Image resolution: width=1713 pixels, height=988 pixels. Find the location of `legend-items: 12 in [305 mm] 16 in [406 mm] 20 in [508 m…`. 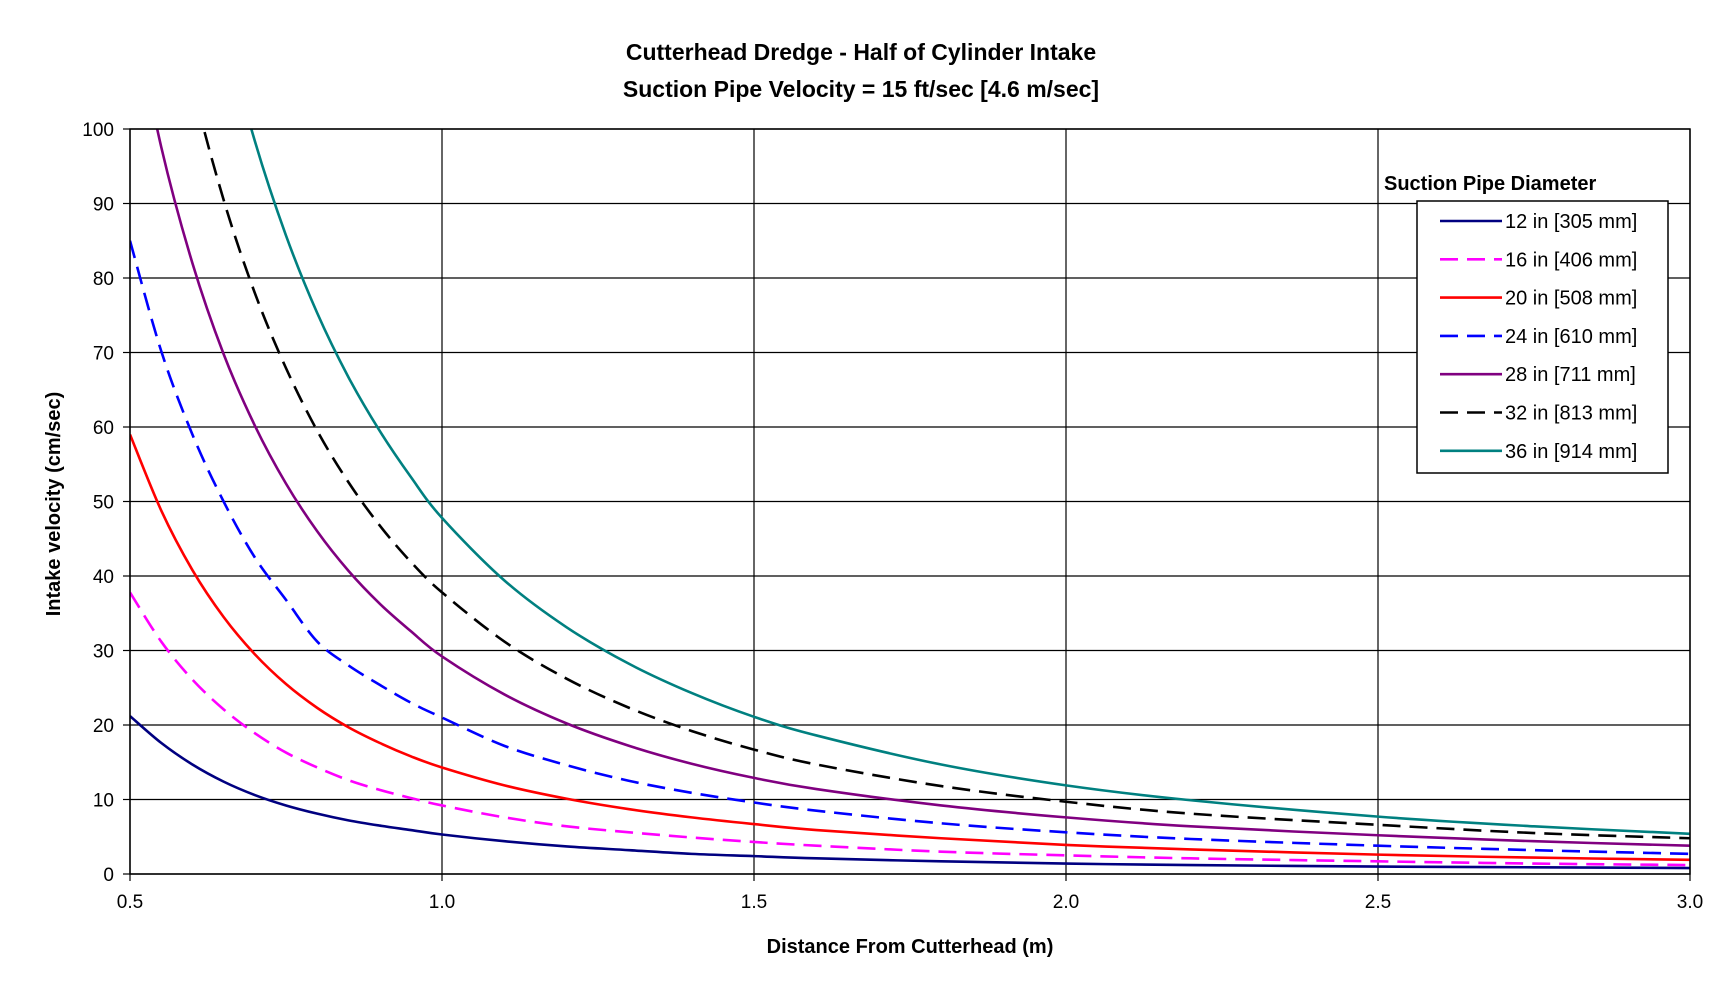

legend-items: 12 in [305 mm] 16 in [406 mm] 20 in [508 m… is located at coordinates (1538, 337).